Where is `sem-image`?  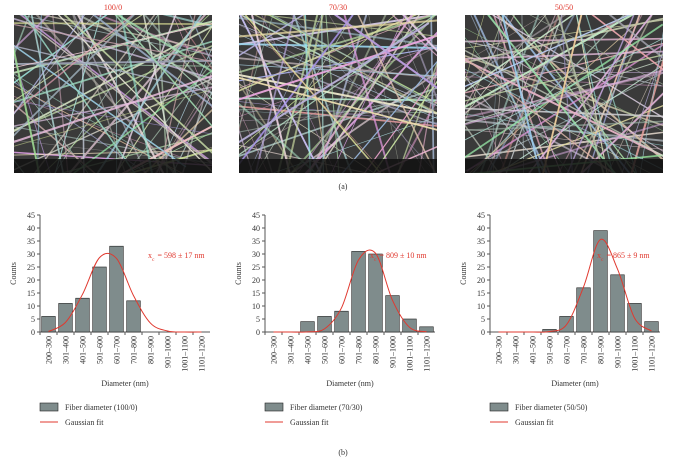 sem-image is located at coordinates (338, 94).